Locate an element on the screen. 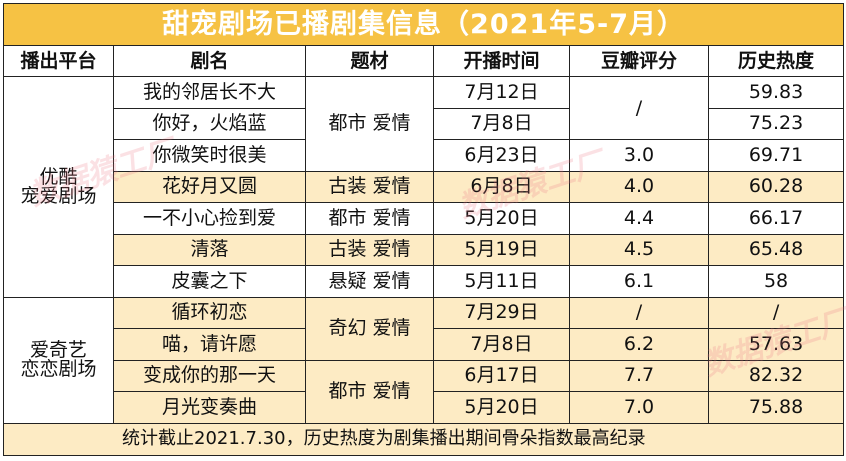 The height and width of the screenshot is (461, 846). drama-name: 循环初恋 is located at coordinates (209, 312).